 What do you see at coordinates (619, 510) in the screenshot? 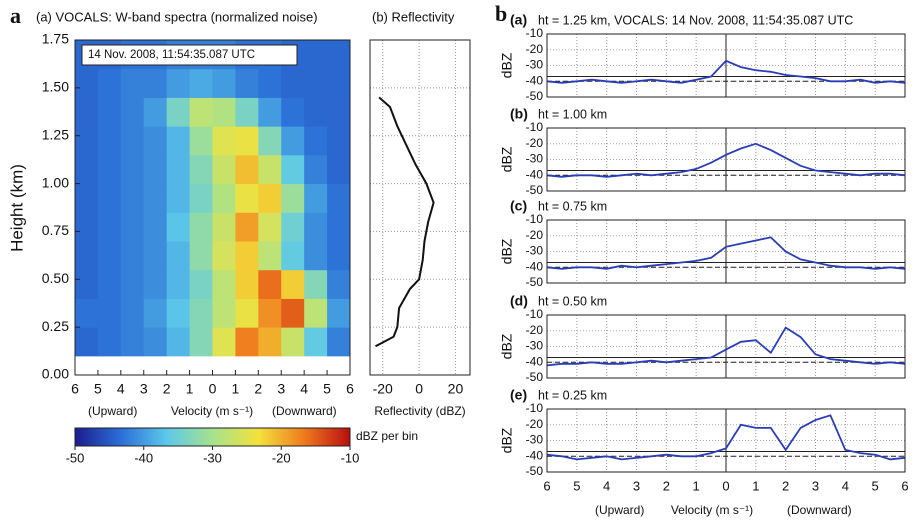
I see `x-note-left: (Upward)` at bounding box center [619, 510].